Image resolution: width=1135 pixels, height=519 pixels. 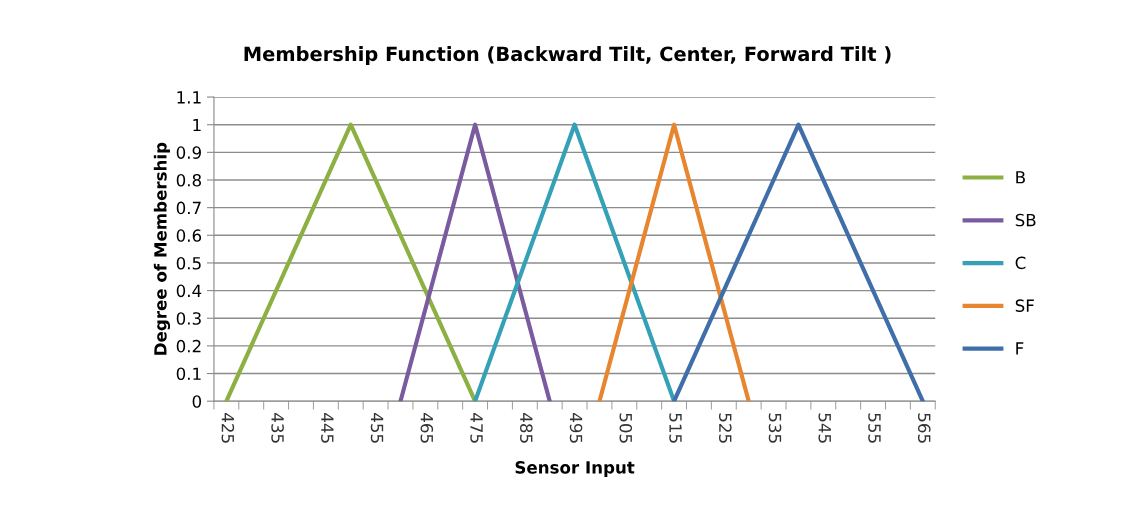 What do you see at coordinates (924, 428) in the screenshot?
I see `x-tick-label: 565` at bounding box center [924, 428].